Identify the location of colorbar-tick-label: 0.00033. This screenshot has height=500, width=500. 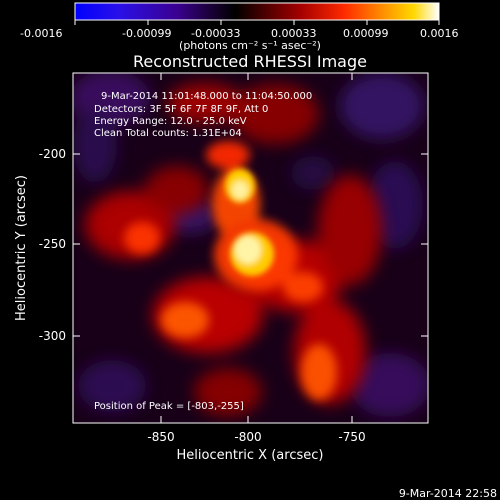
(294, 33).